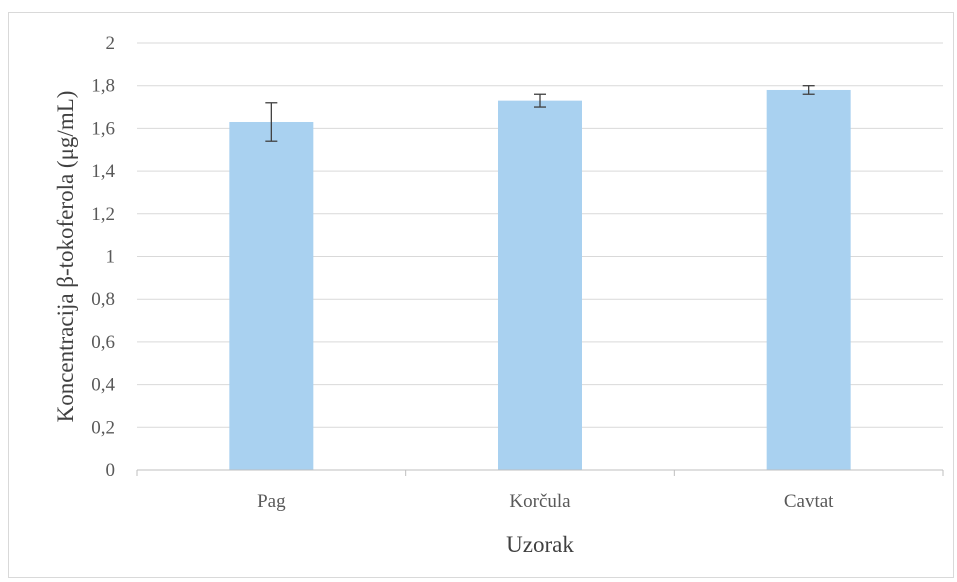 The width and height of the screenshot is (957, 582). I want to click on x-axis-tick-labels: Pag Korčula Cavtat, so click(545, 501).